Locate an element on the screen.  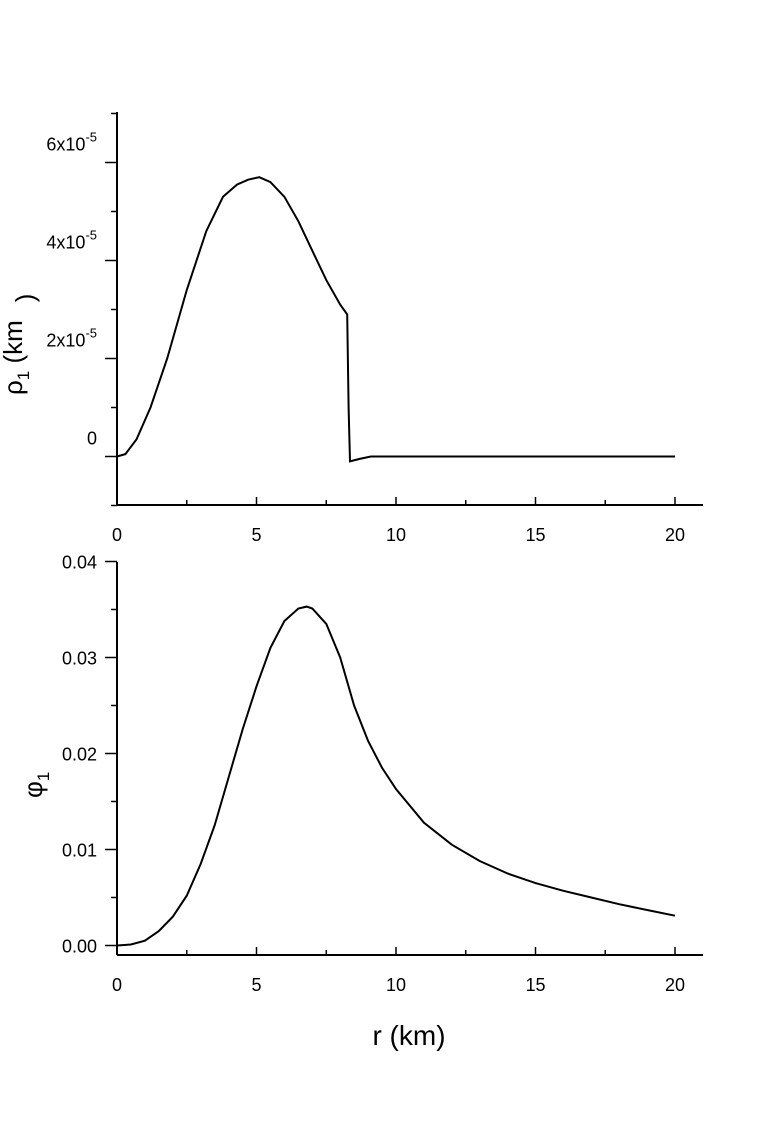
phi-y-tick-label: 0.01 is located at coordinates (79, 851).